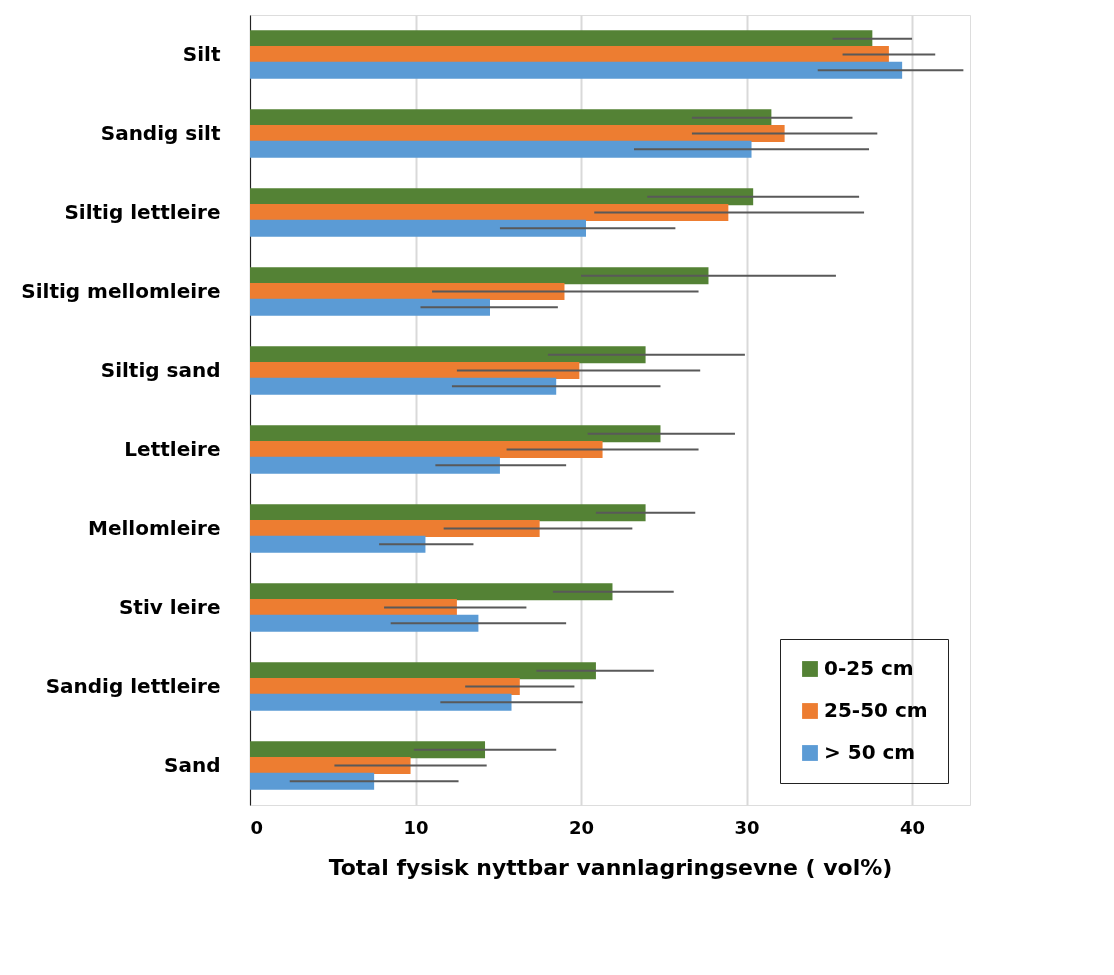 This screenshot has width=1114, height=975. What do you see at coordinates (876, 710) in the screenshot?
I see `legend-label: 25-50 cm` at bounding box center [876, 710].